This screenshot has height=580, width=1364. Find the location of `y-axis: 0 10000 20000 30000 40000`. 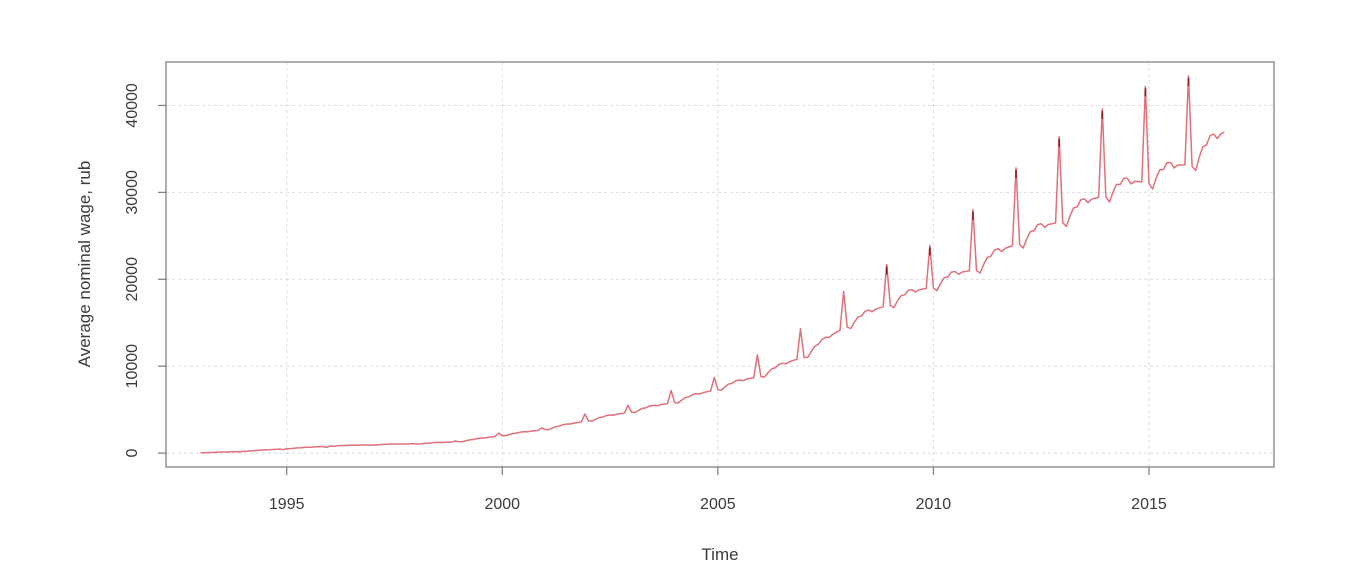

y-axis: 0 10000 20000 30000 40000 is located at coordinates (145, 270).